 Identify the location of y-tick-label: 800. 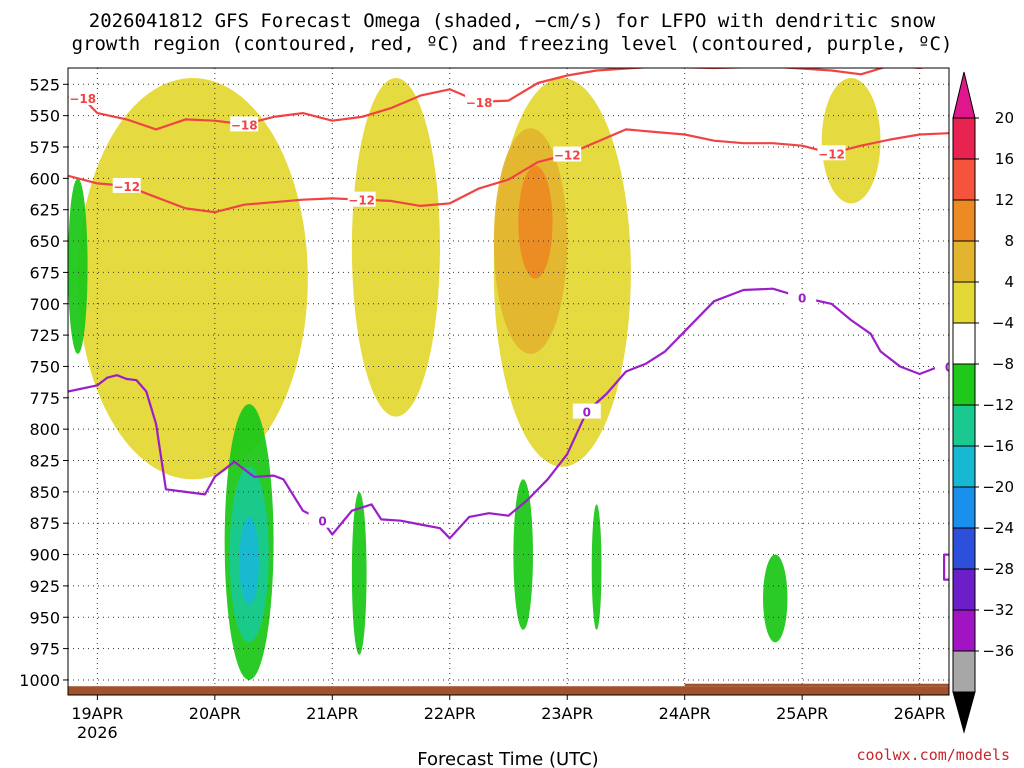
(44, 429).